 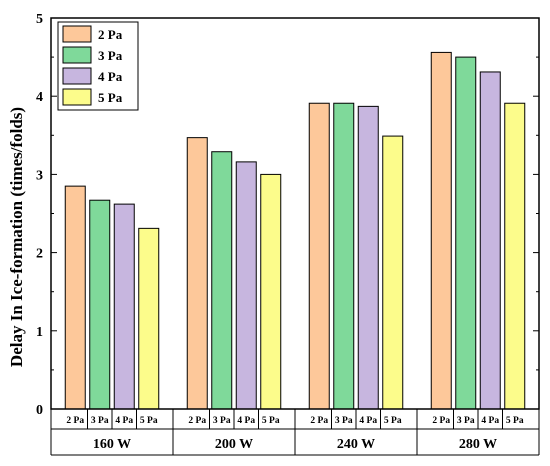 I want to click on y-tick-label: 3, so click(x=39, y=175).